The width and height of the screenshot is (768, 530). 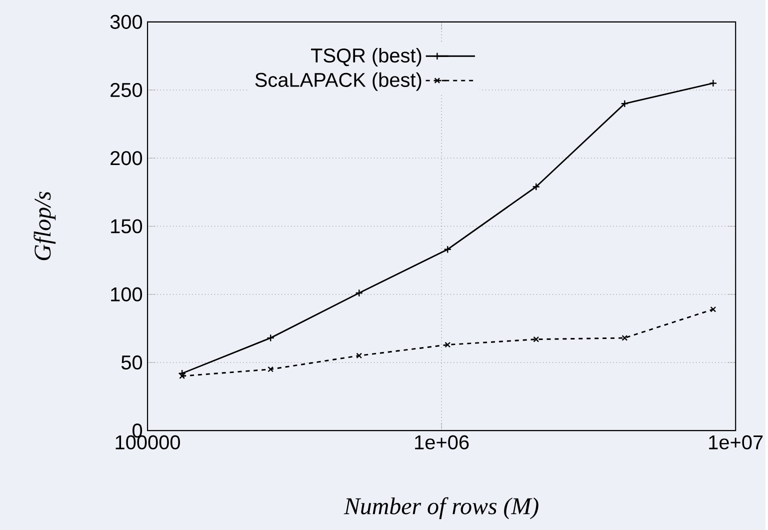 I want to click on y-tick-label: 200, so click(x=126, y=158).